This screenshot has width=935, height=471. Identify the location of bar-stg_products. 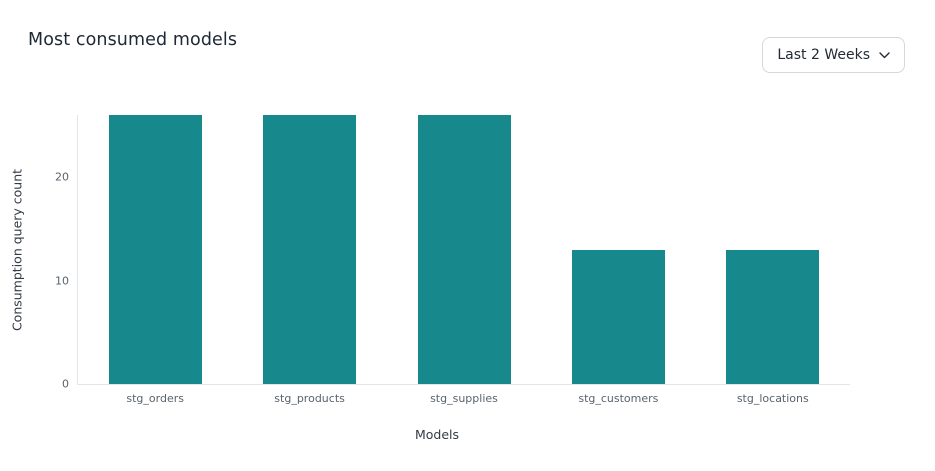
(310, 249).